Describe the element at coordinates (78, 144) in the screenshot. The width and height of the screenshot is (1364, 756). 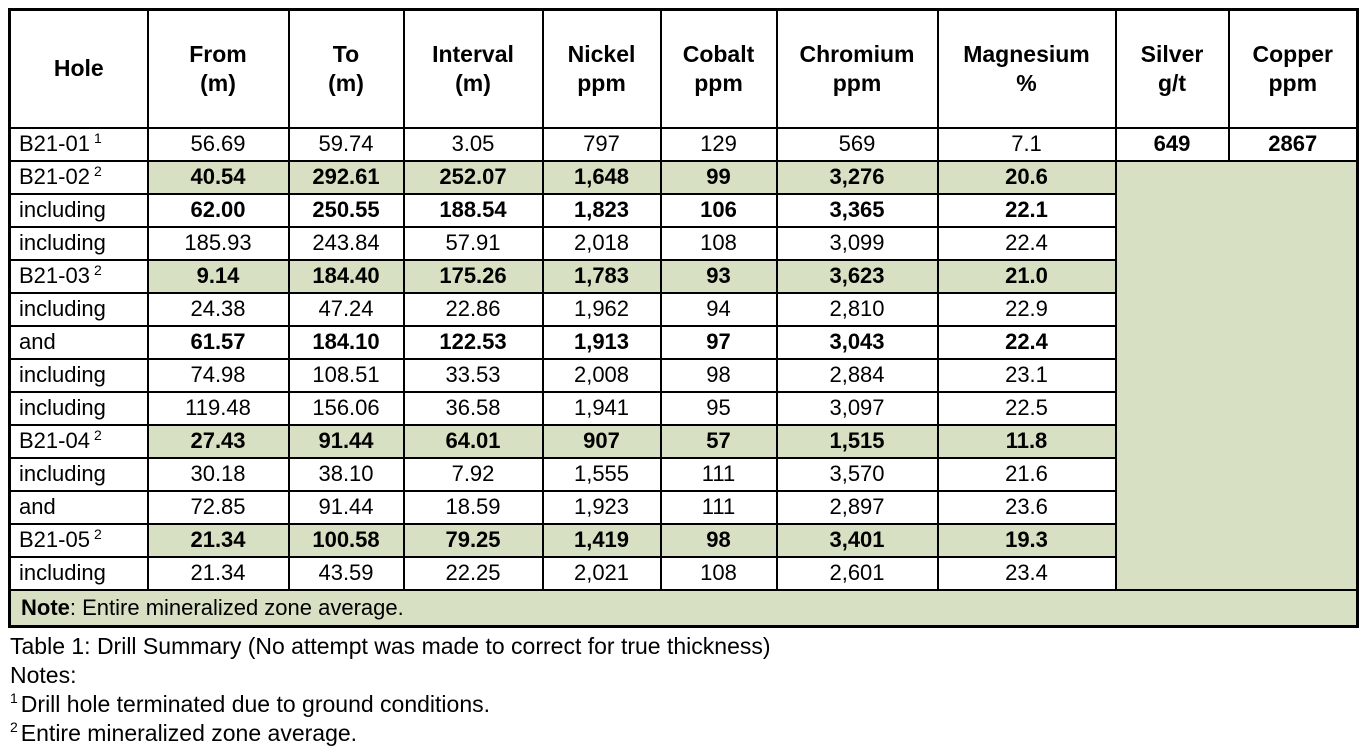
I see `cell-hole: B21-01 1` at that location.